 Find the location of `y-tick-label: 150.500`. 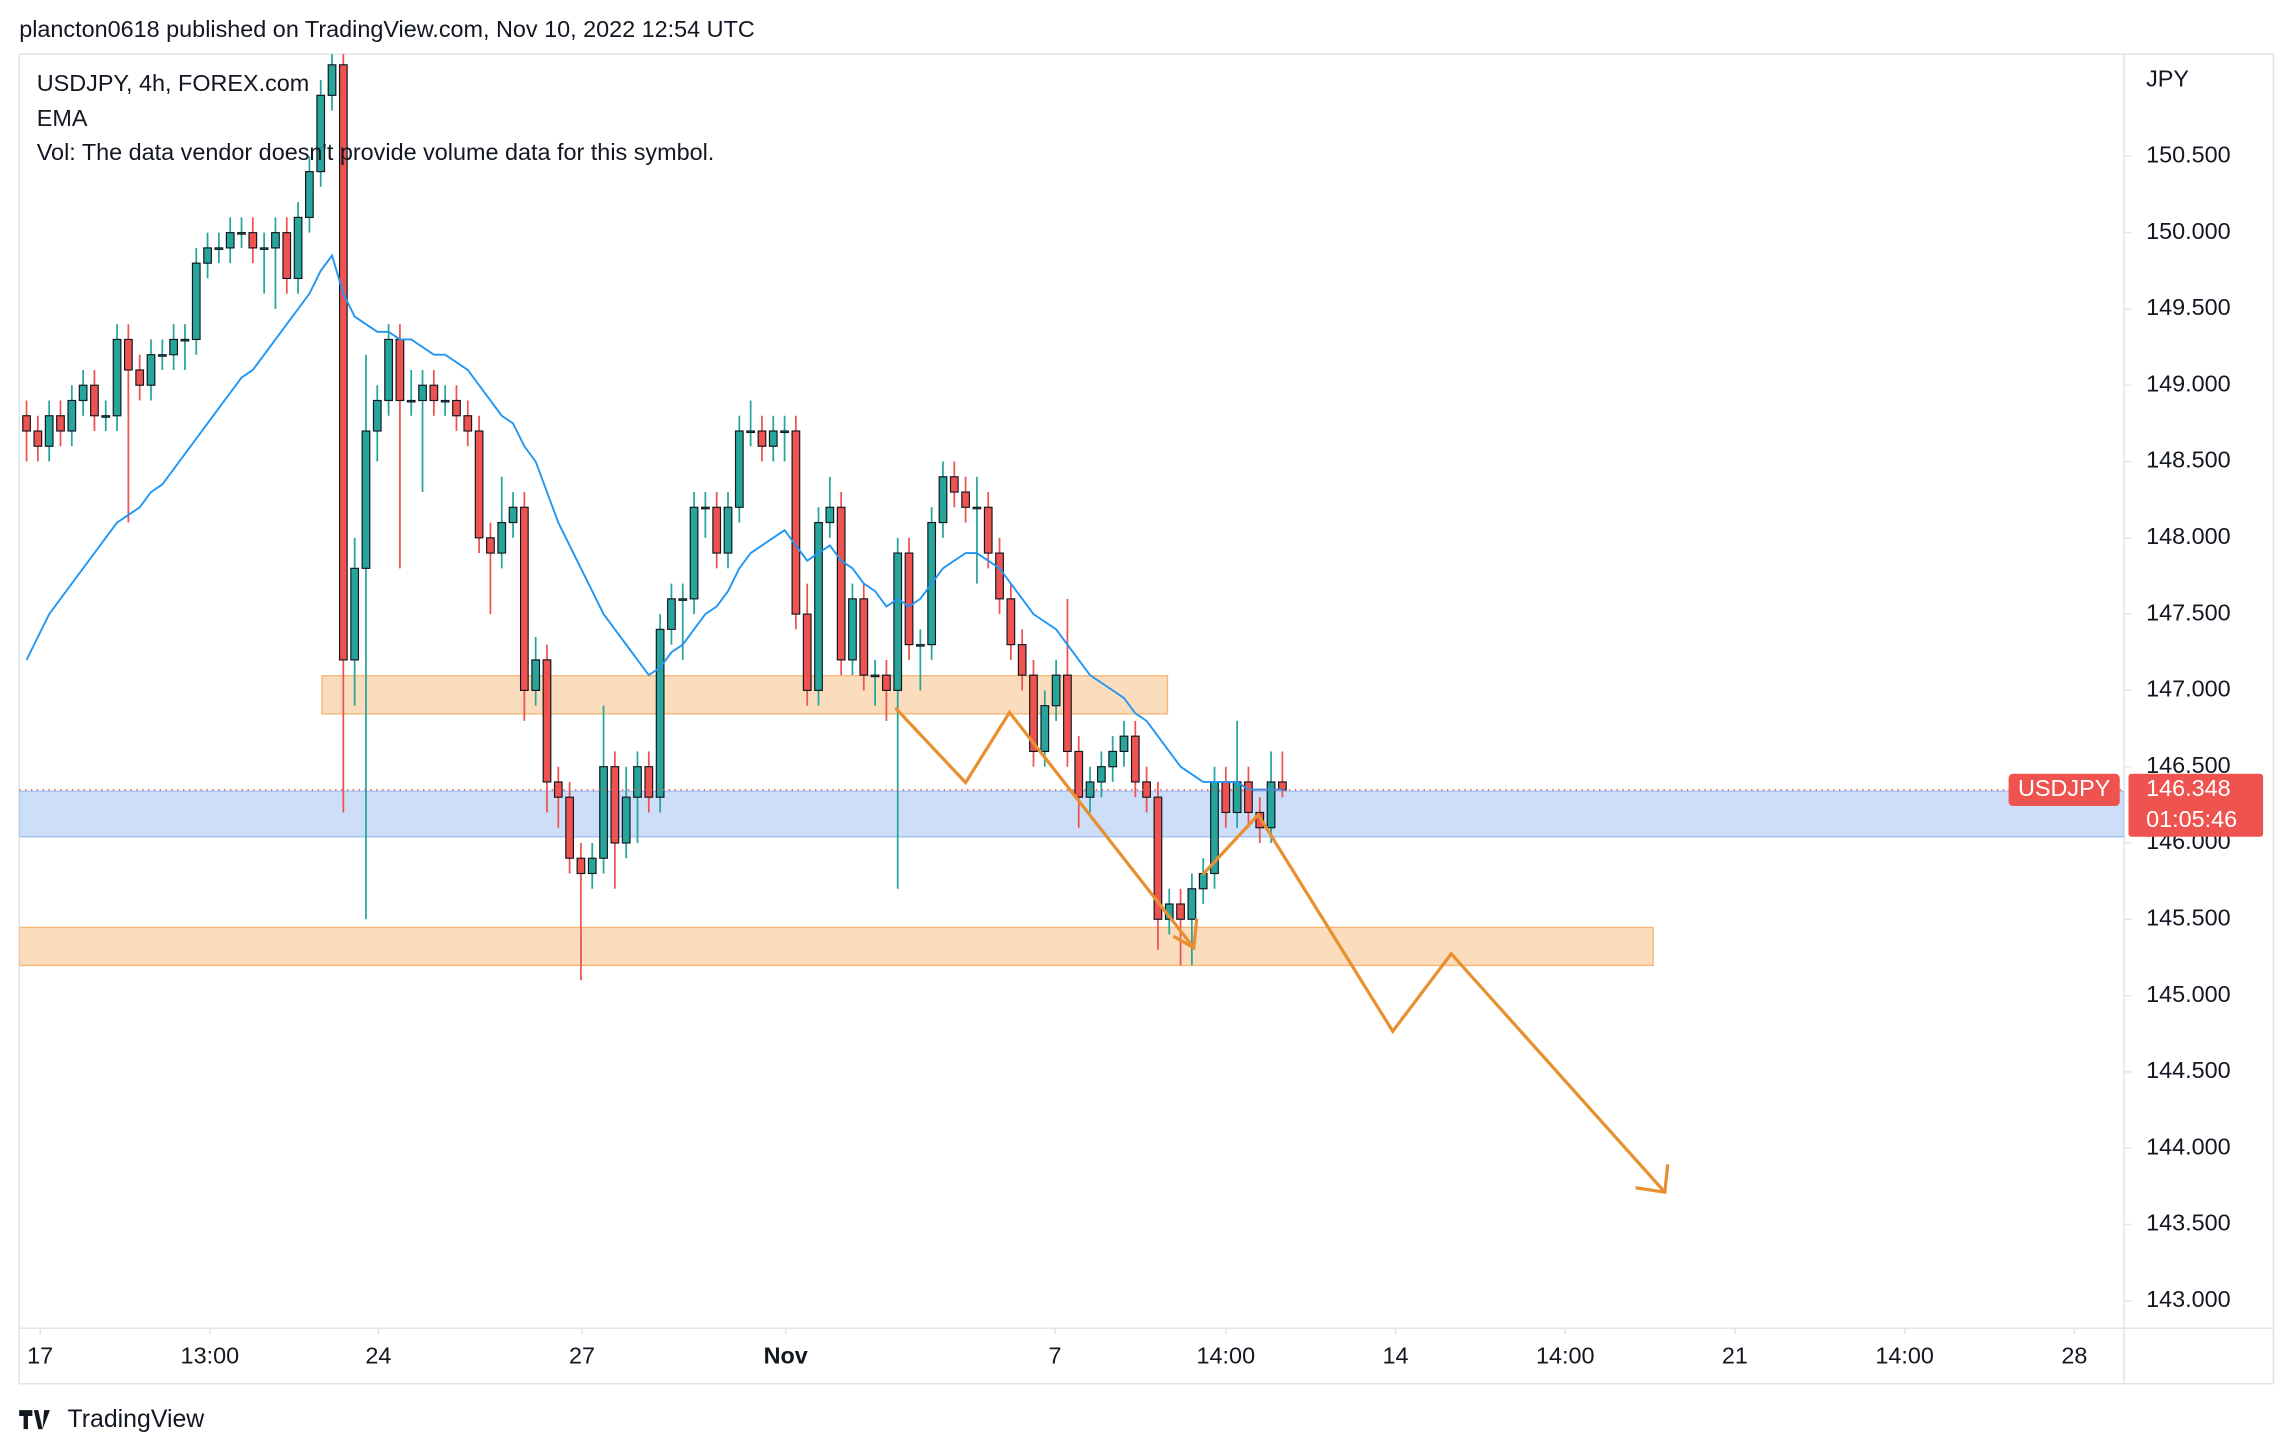

y-tick-label: 150.500 is located at coordinates (2188, 155).